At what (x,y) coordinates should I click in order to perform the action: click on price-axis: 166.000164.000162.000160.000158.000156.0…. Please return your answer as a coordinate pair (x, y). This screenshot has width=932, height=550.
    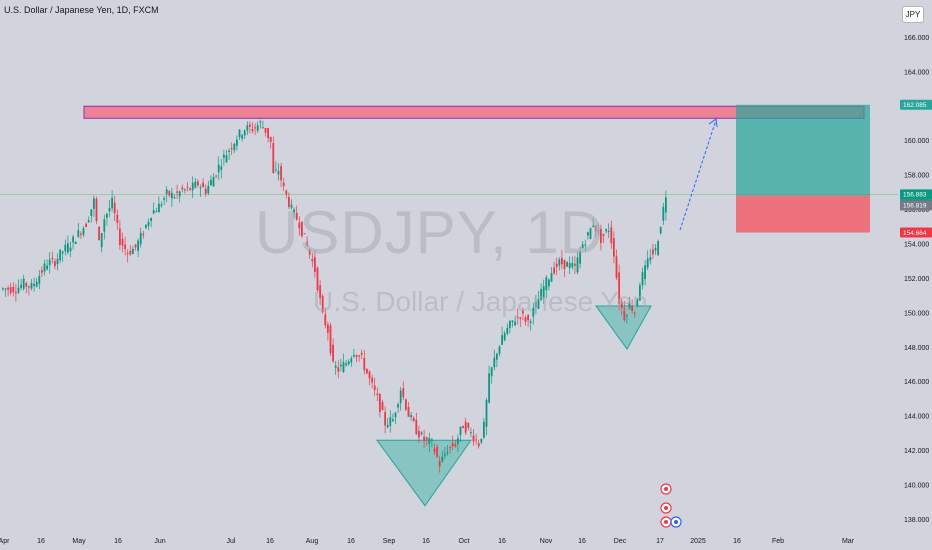
    Looking at the image, I should click on (916, 279).